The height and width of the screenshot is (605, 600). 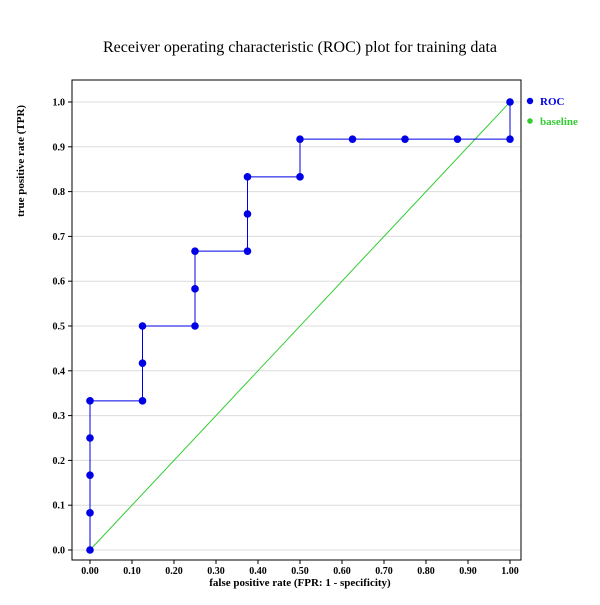 What do you see at coordinates (342, 571) in the screenshot?
I see `x-tick-label: 0.60` at bounding box center [342, 571].